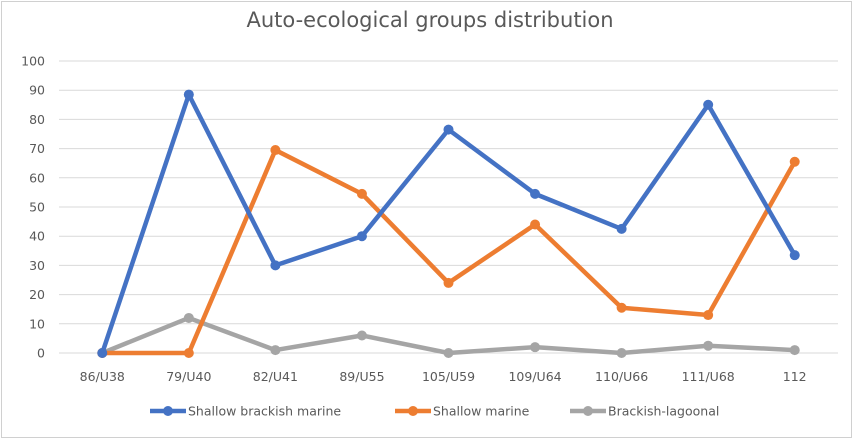 The height and width of the screenshot is (441, 855). What do you see at coordinates (663, 411) in the screenshot?
I see `legend-label: Brackish-lagoonal` at bounding box center [663, 411].